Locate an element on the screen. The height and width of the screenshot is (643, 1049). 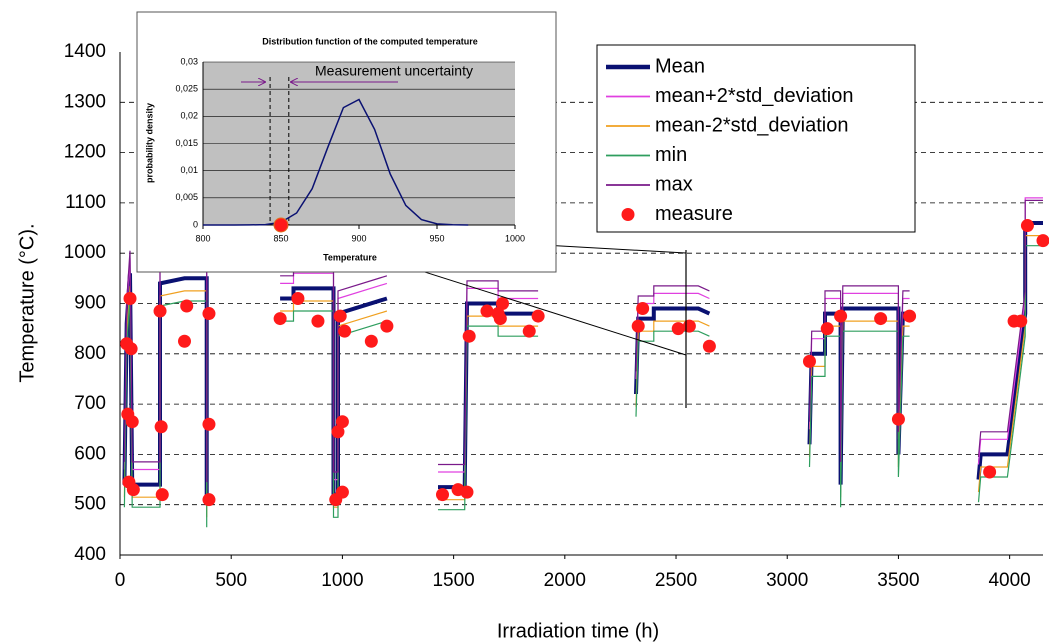
legend-box is located at coordinates (756, 138).